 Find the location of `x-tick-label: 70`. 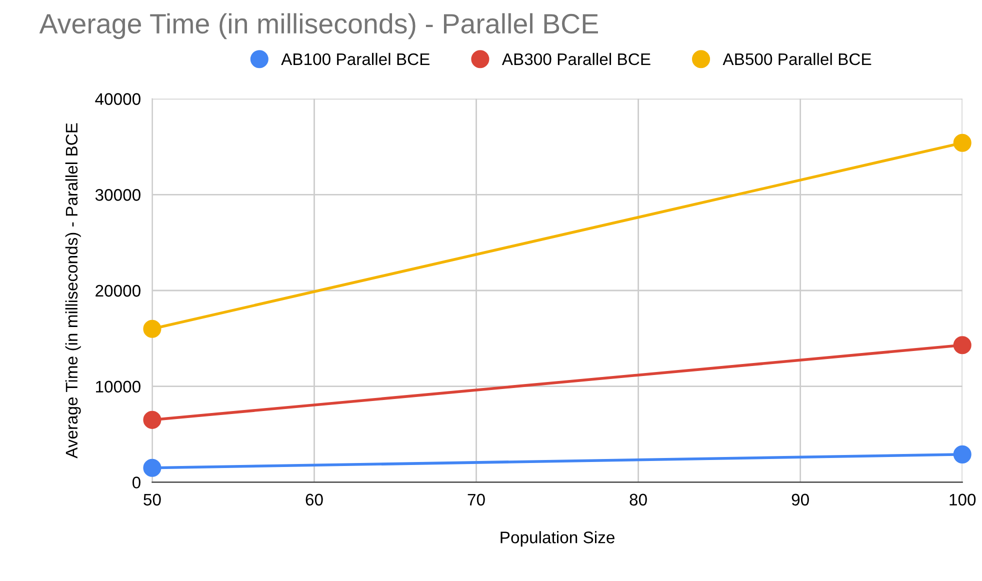

x-tick-label: 70 is located at coordinates (476, 500).